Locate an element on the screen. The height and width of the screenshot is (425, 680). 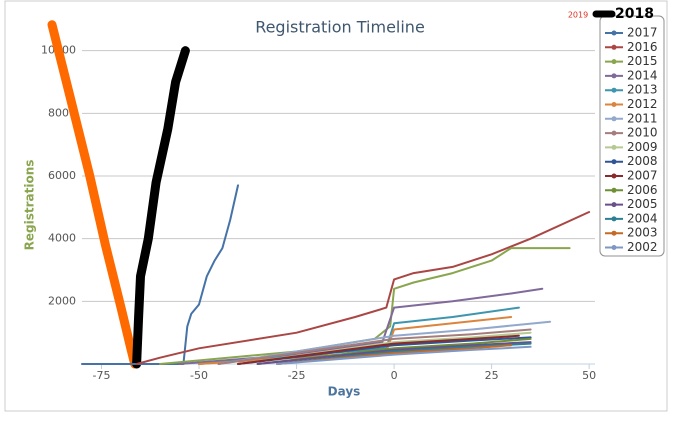
legend-label: 2017 is located at coordinates (642, 33).